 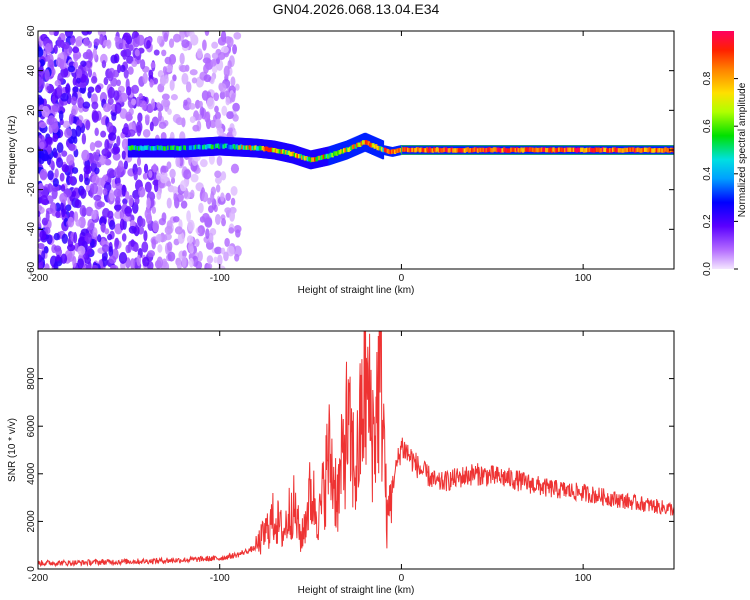 What do you see at coordinates (12, 150) in the screenshot?
I see `spectrogram-ylabel: Frequency (Hz)` at bounding box center [12, 150].